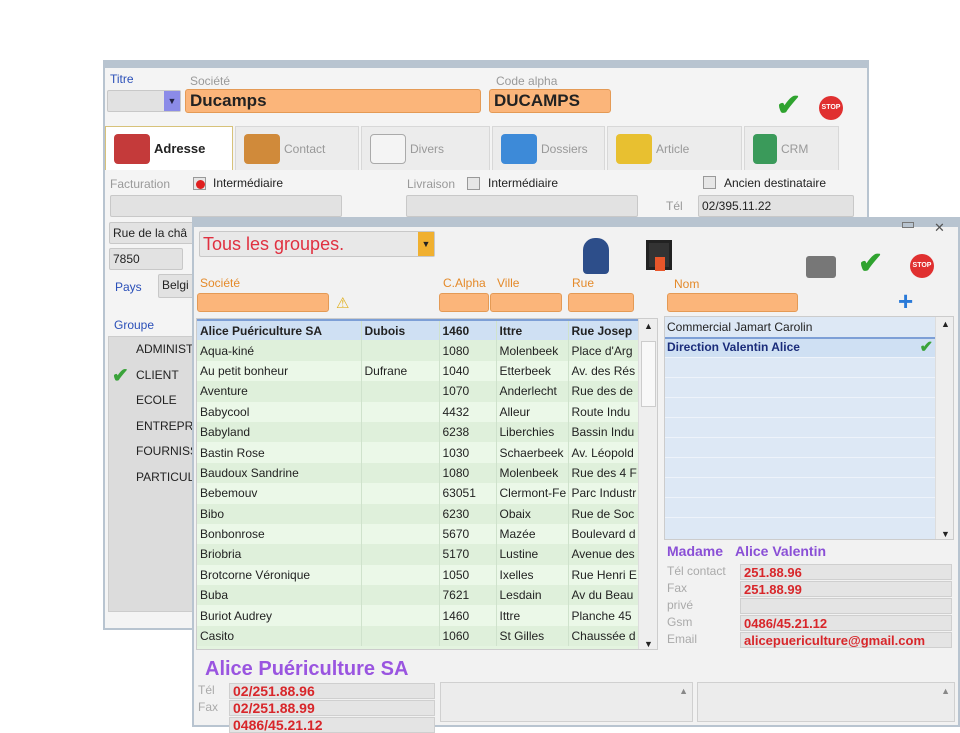 The image size is (960, 733). Describe the element at coordinates (208, 707) in the screenshot. I see `company-field-label: Fax` at that location.